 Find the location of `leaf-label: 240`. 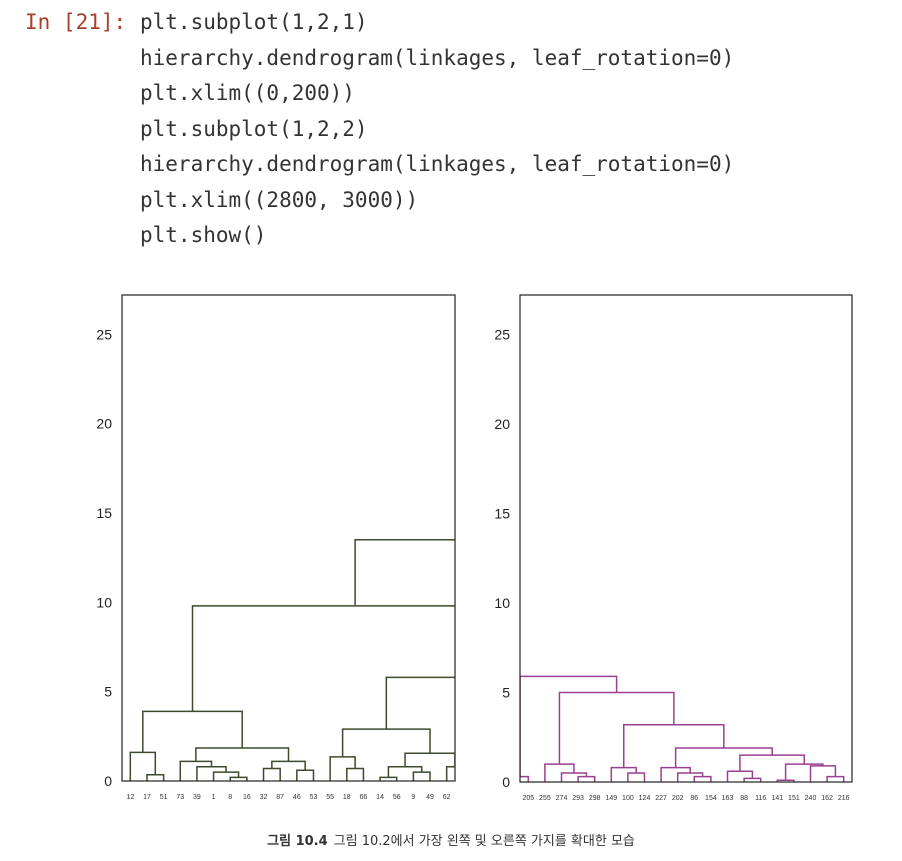

leaf-label: 240 is located at coordinates (811, 798).